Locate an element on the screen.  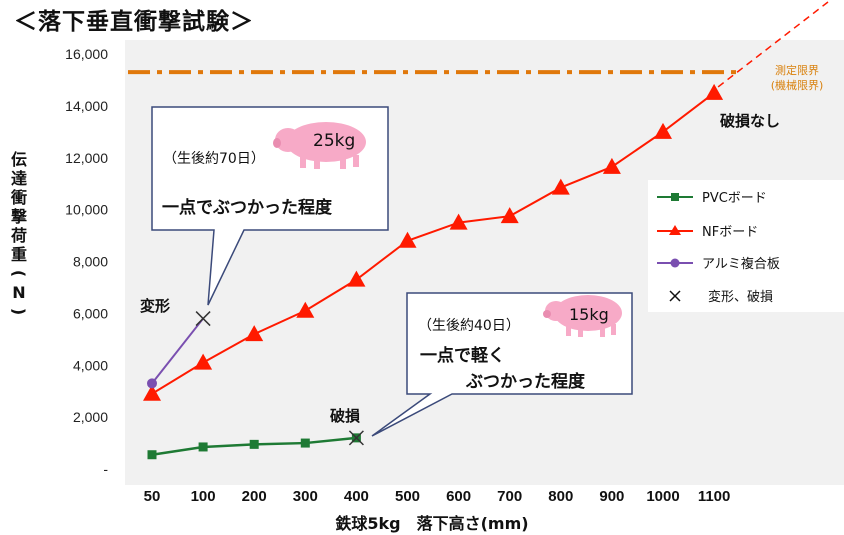
y-axis-title-char: 荷 is located at coordinates (18, 235).